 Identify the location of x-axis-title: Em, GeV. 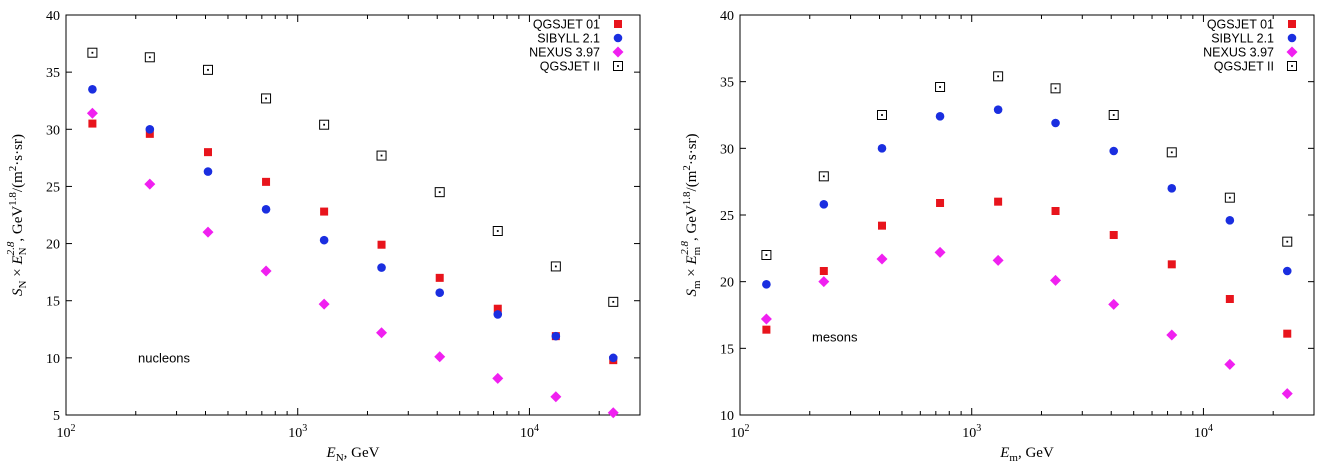
(1026, 454).